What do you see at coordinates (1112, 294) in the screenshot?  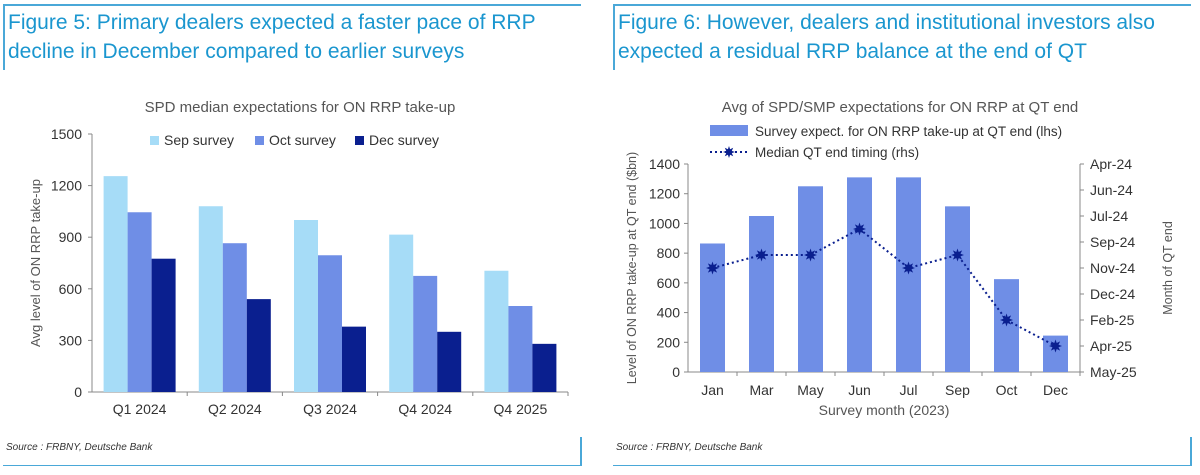 I see `y2-tick-label: Dec-24` at bounding box center [1112, 294].